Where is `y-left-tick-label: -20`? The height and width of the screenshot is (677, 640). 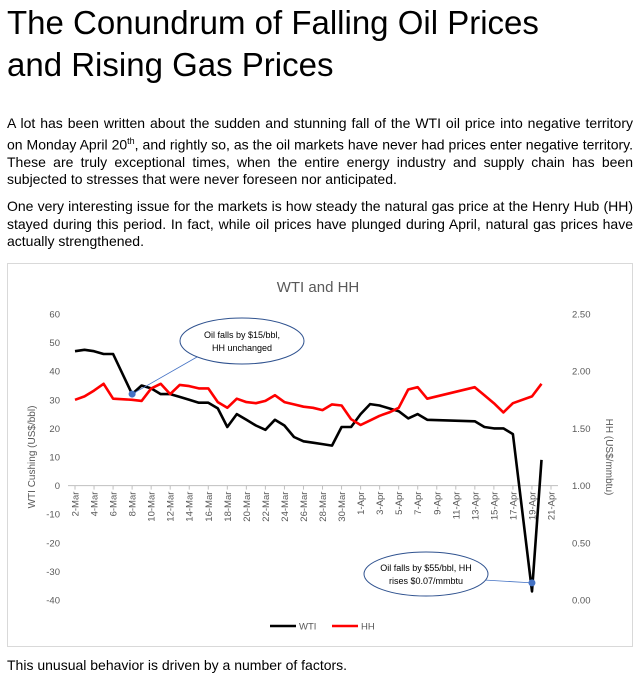 y-left-tick-label: -20 is located at coordinates (53, 543).